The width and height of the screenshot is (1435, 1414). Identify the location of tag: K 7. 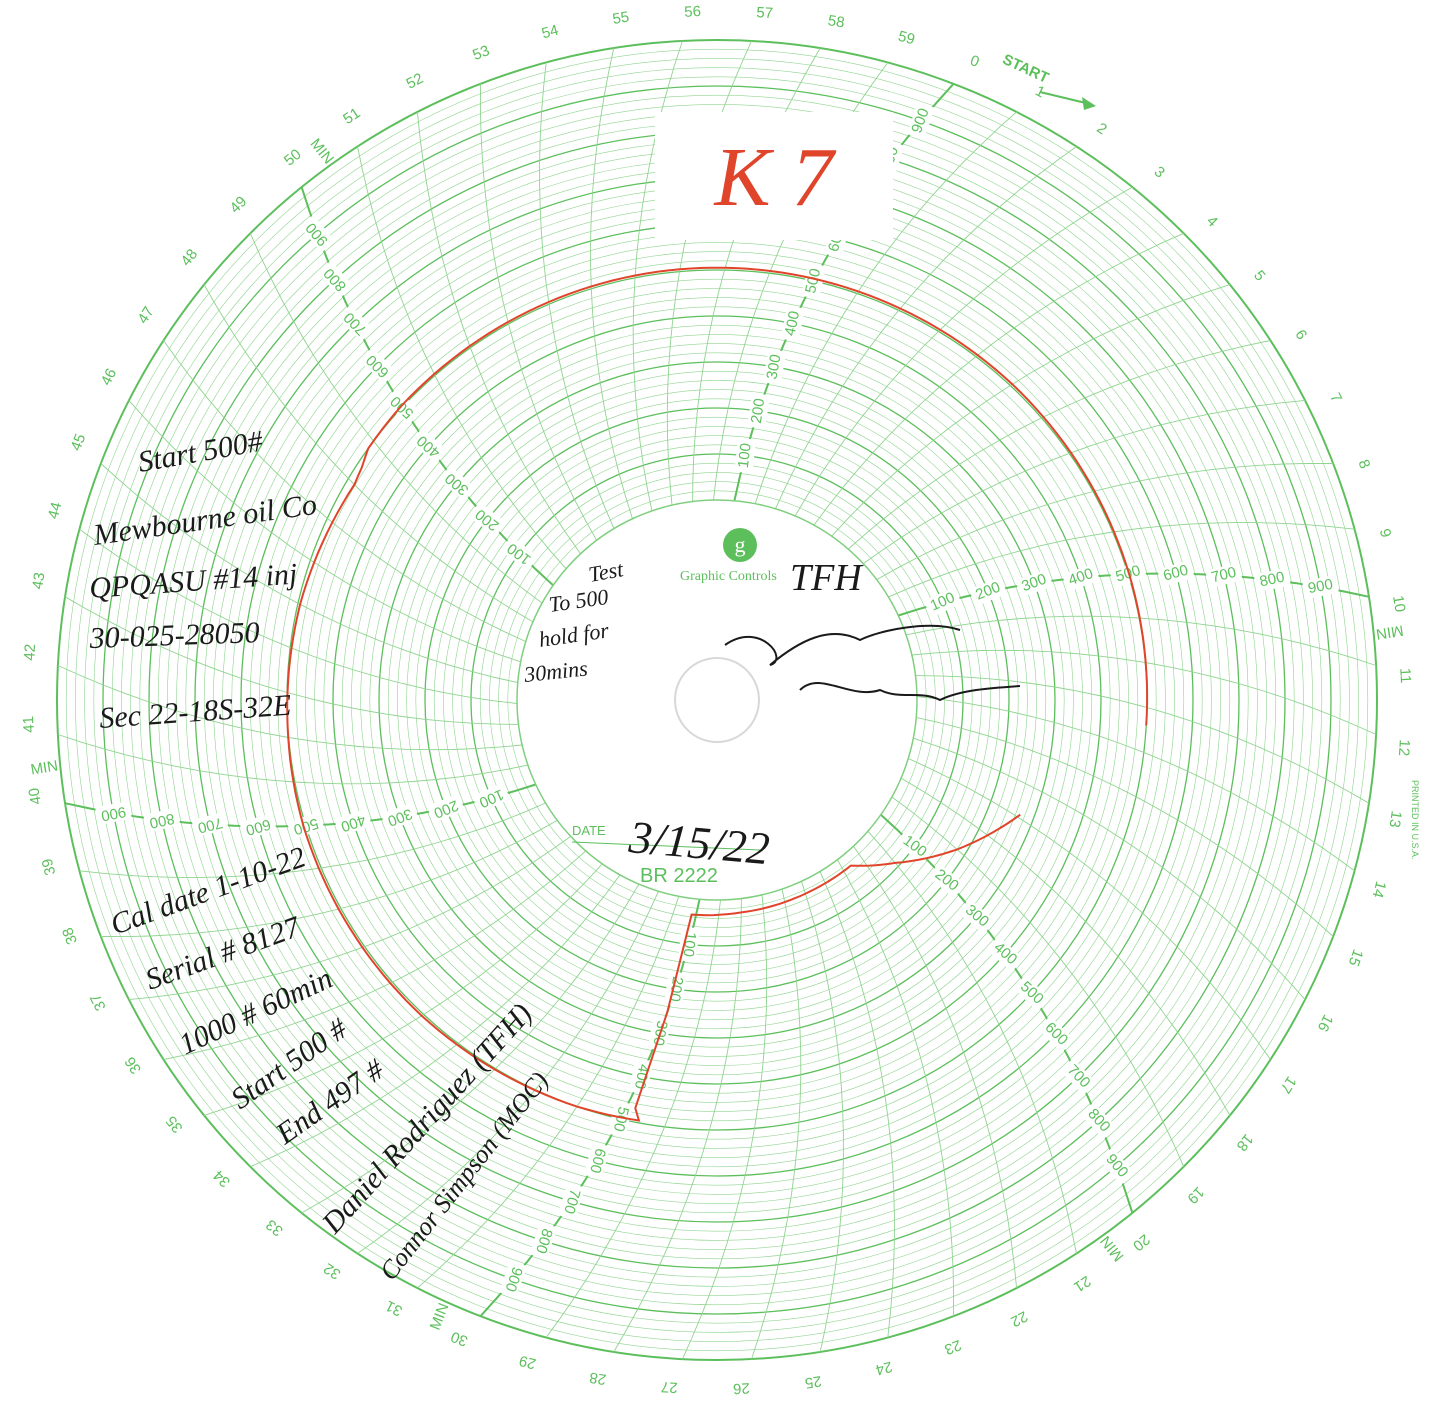
(774, 177).